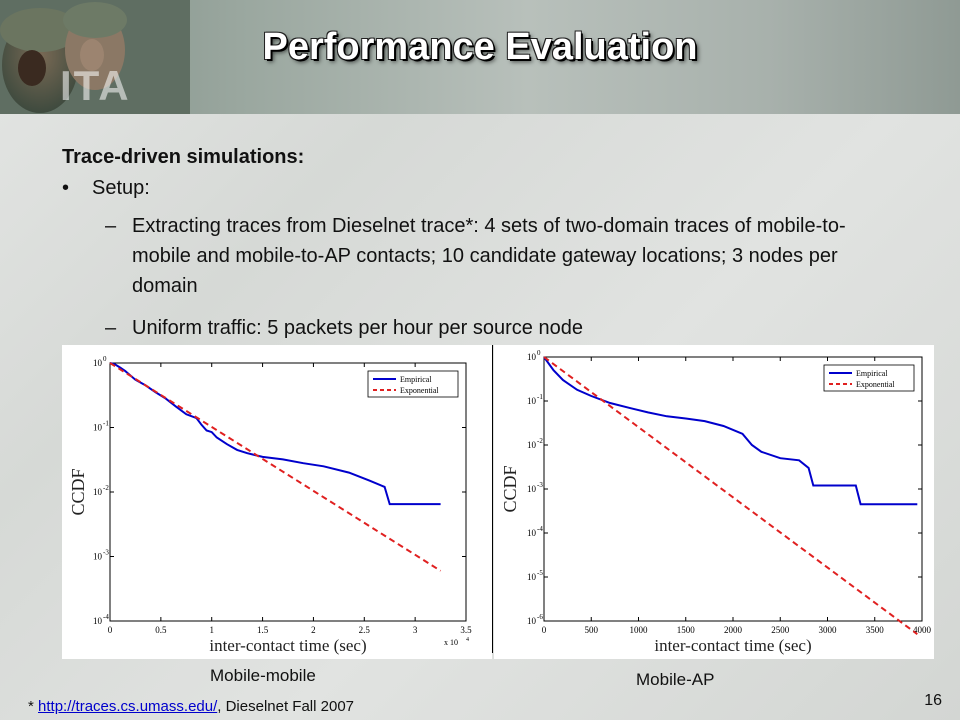  Describe the element at coordinates (211, 630) in the screenshot. I see `x-tick-label: 1` at that location.